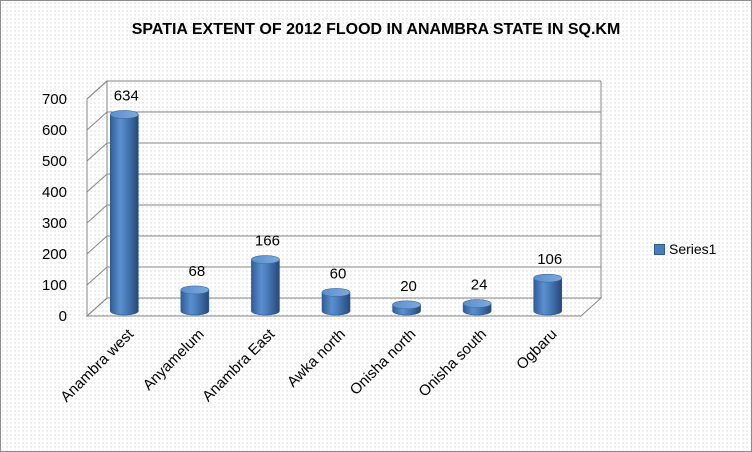 This screenshot has height=452, width=752. Describe the element at coordinates (97, 365) in the screenshot. I see `category-label-1: Anambra west` at that location.